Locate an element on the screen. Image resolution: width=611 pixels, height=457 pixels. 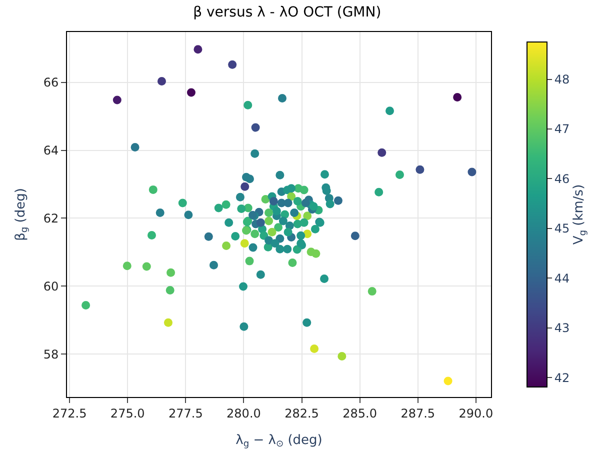
y-tick-label: 62 is located at coordinates (51, 218).